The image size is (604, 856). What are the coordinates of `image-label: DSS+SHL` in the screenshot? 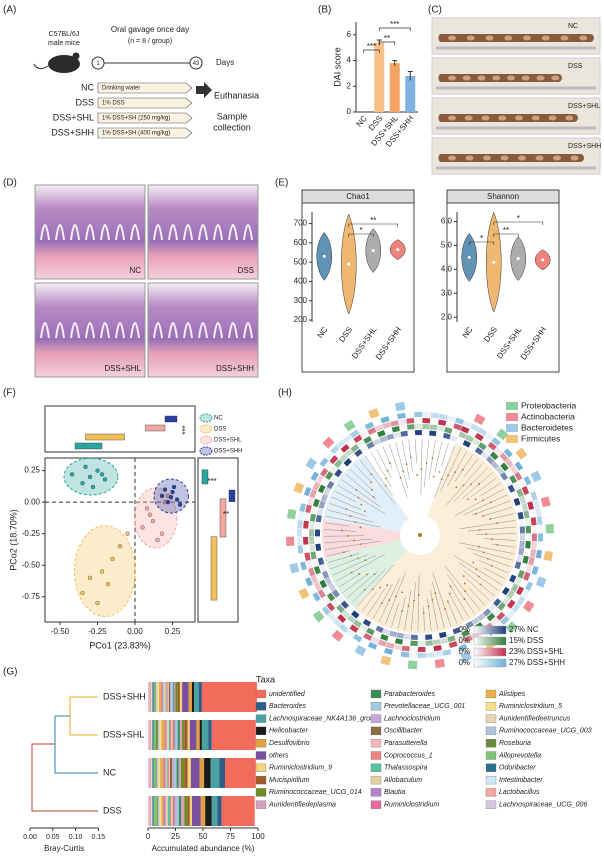 It's located at (122, 368).